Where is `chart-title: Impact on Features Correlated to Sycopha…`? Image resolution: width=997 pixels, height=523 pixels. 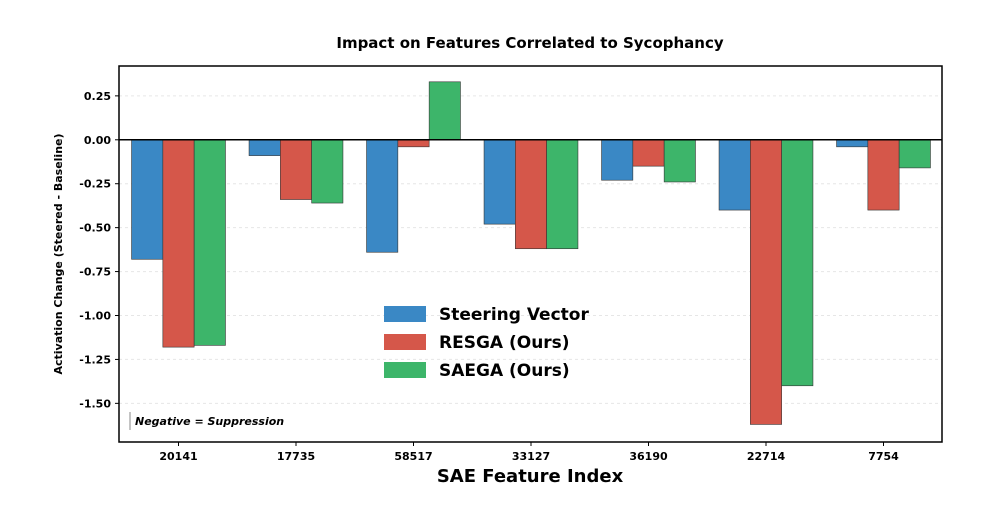 chart-title: Impact on Features Correlated to Sycopha… is located at coordinates (529, 43).